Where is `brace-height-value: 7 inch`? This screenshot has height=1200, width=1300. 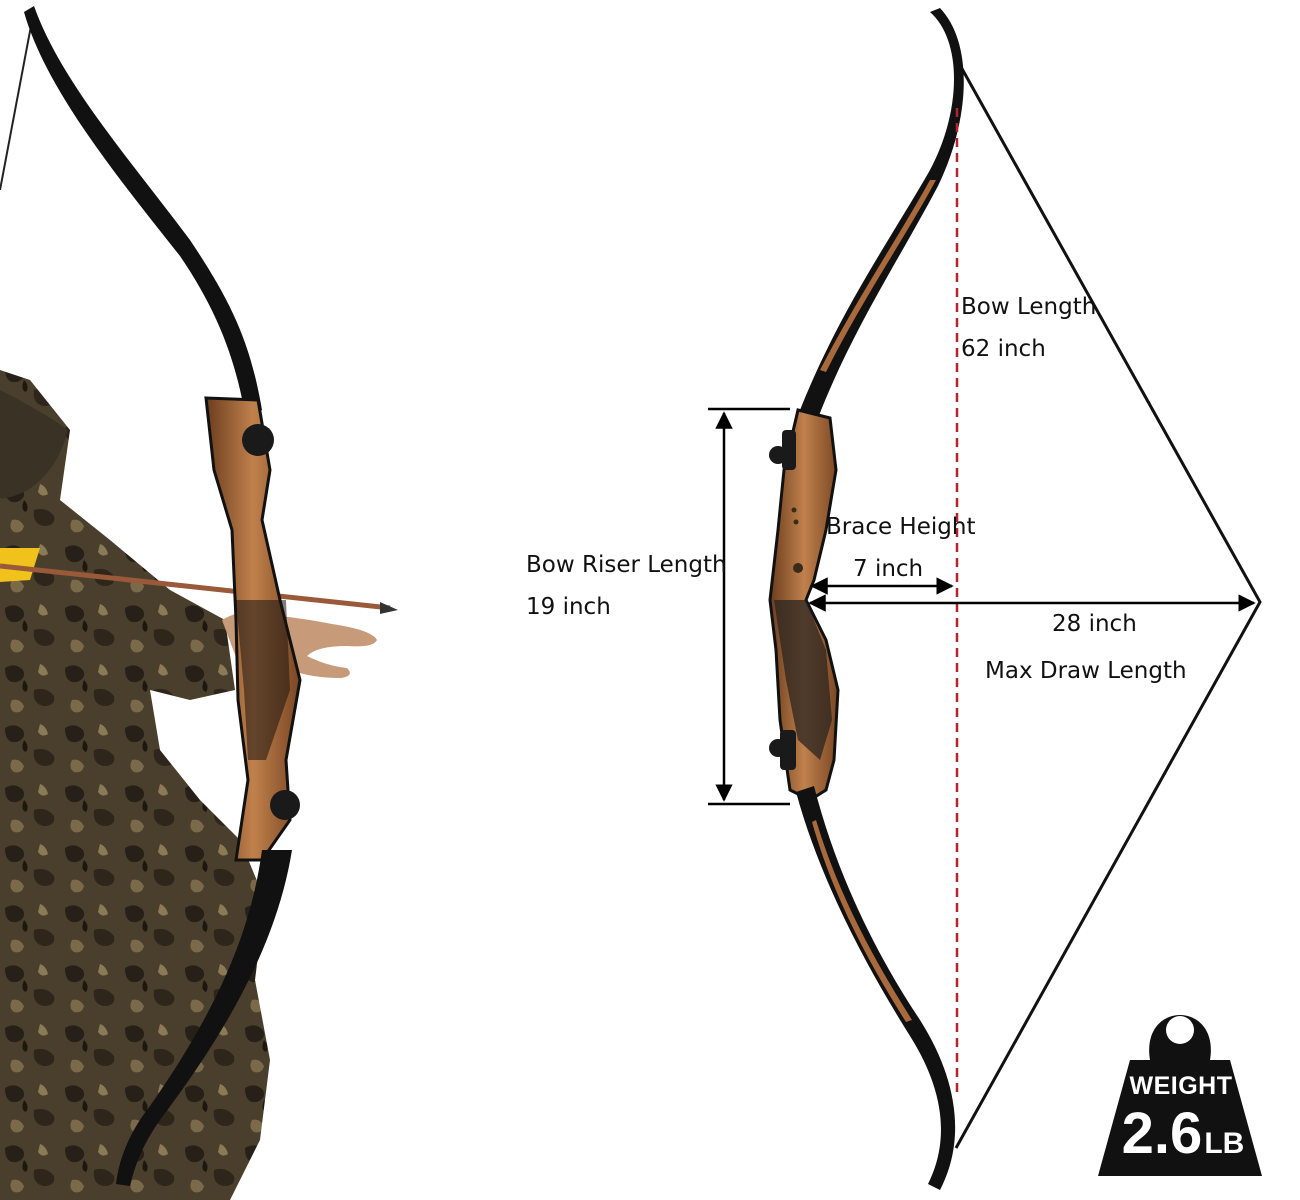 brace-height-value: 7 inch is located at coordinates (888, 569).